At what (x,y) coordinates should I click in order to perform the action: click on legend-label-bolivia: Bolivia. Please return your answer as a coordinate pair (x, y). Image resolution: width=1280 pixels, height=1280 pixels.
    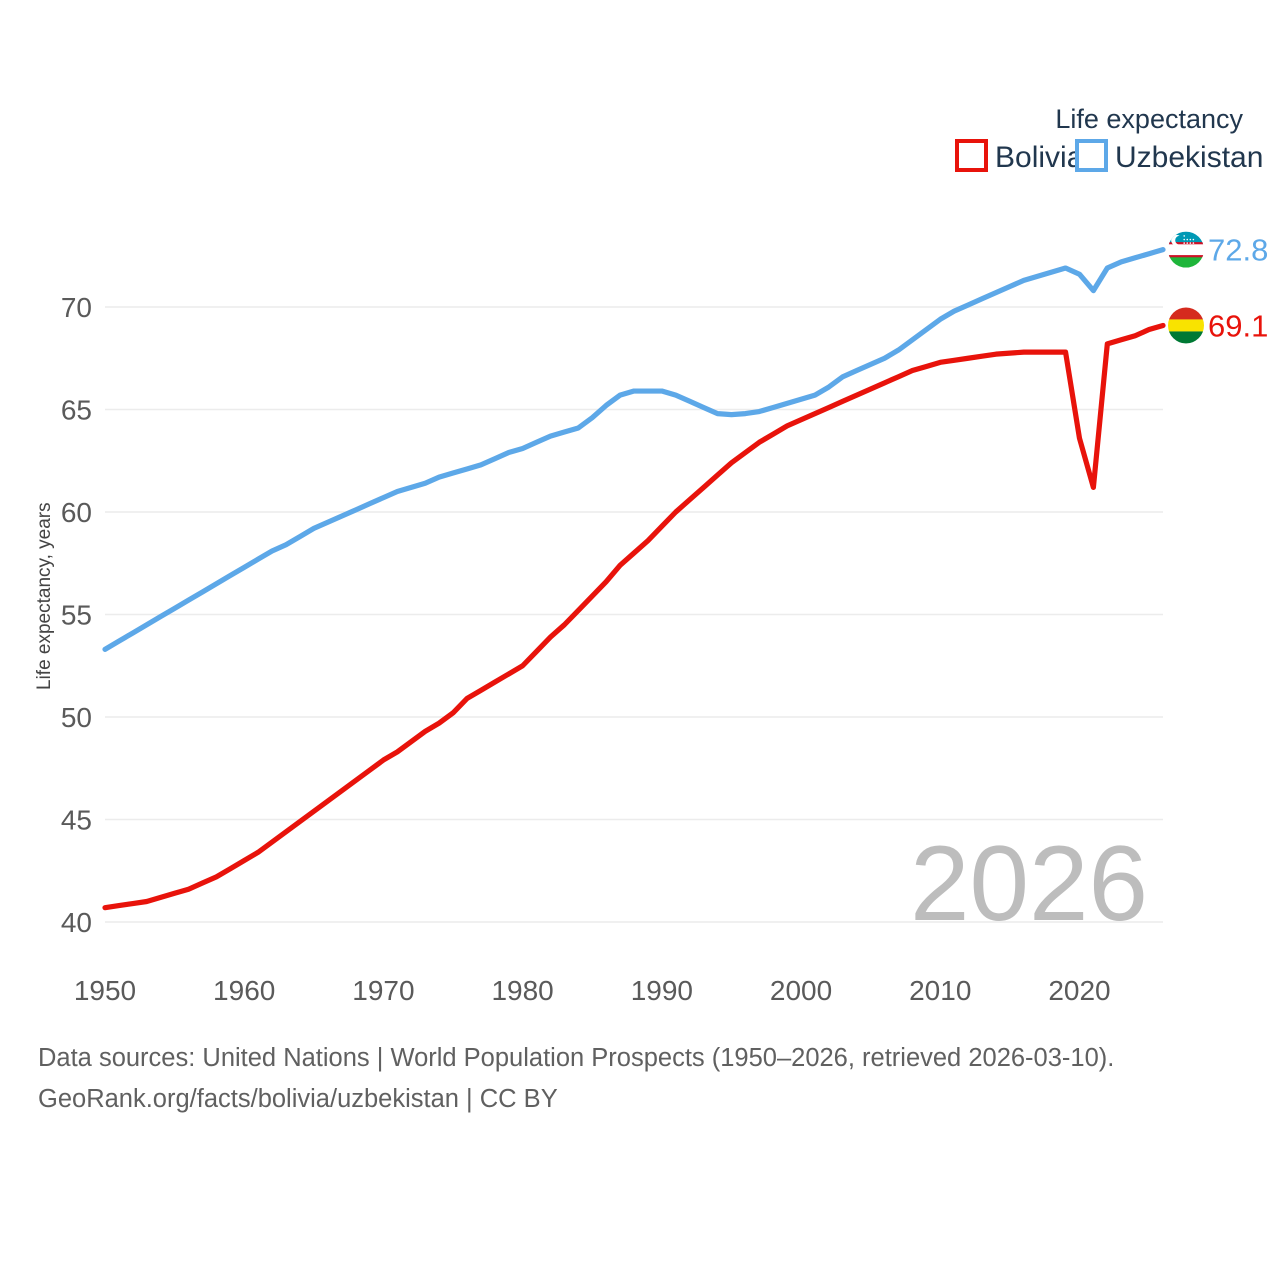
    Looking at the image, I should click on (1039, 157).